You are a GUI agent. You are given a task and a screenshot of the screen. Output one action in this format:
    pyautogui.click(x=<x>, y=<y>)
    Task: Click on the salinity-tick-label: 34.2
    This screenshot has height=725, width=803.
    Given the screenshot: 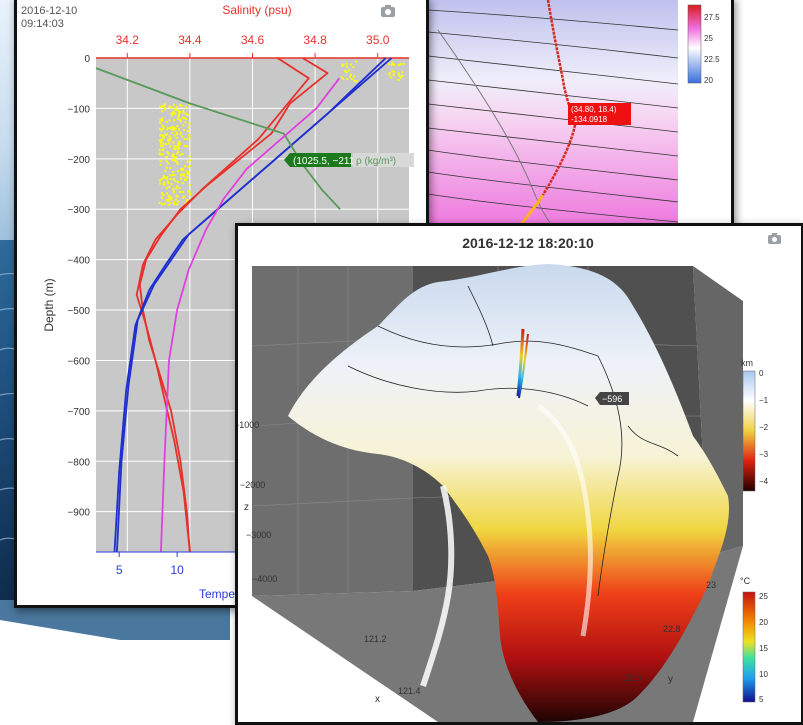 What is the action you would take?
    pyautogui.click(x=128, y=40)
    